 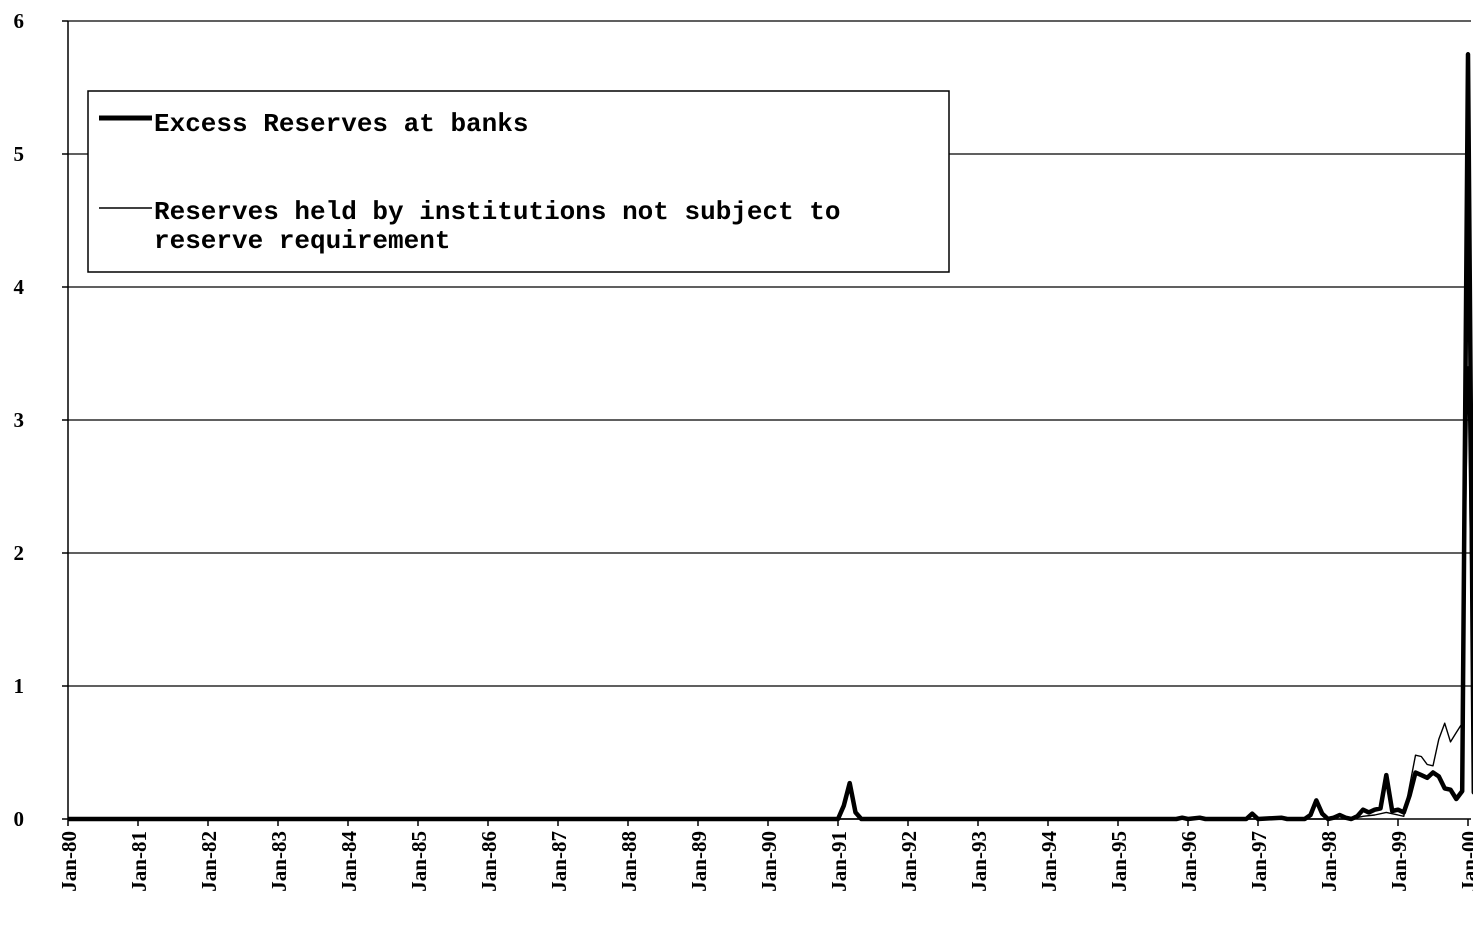 I want to click on y-tick-label: 2, so click(x=19, y=553).